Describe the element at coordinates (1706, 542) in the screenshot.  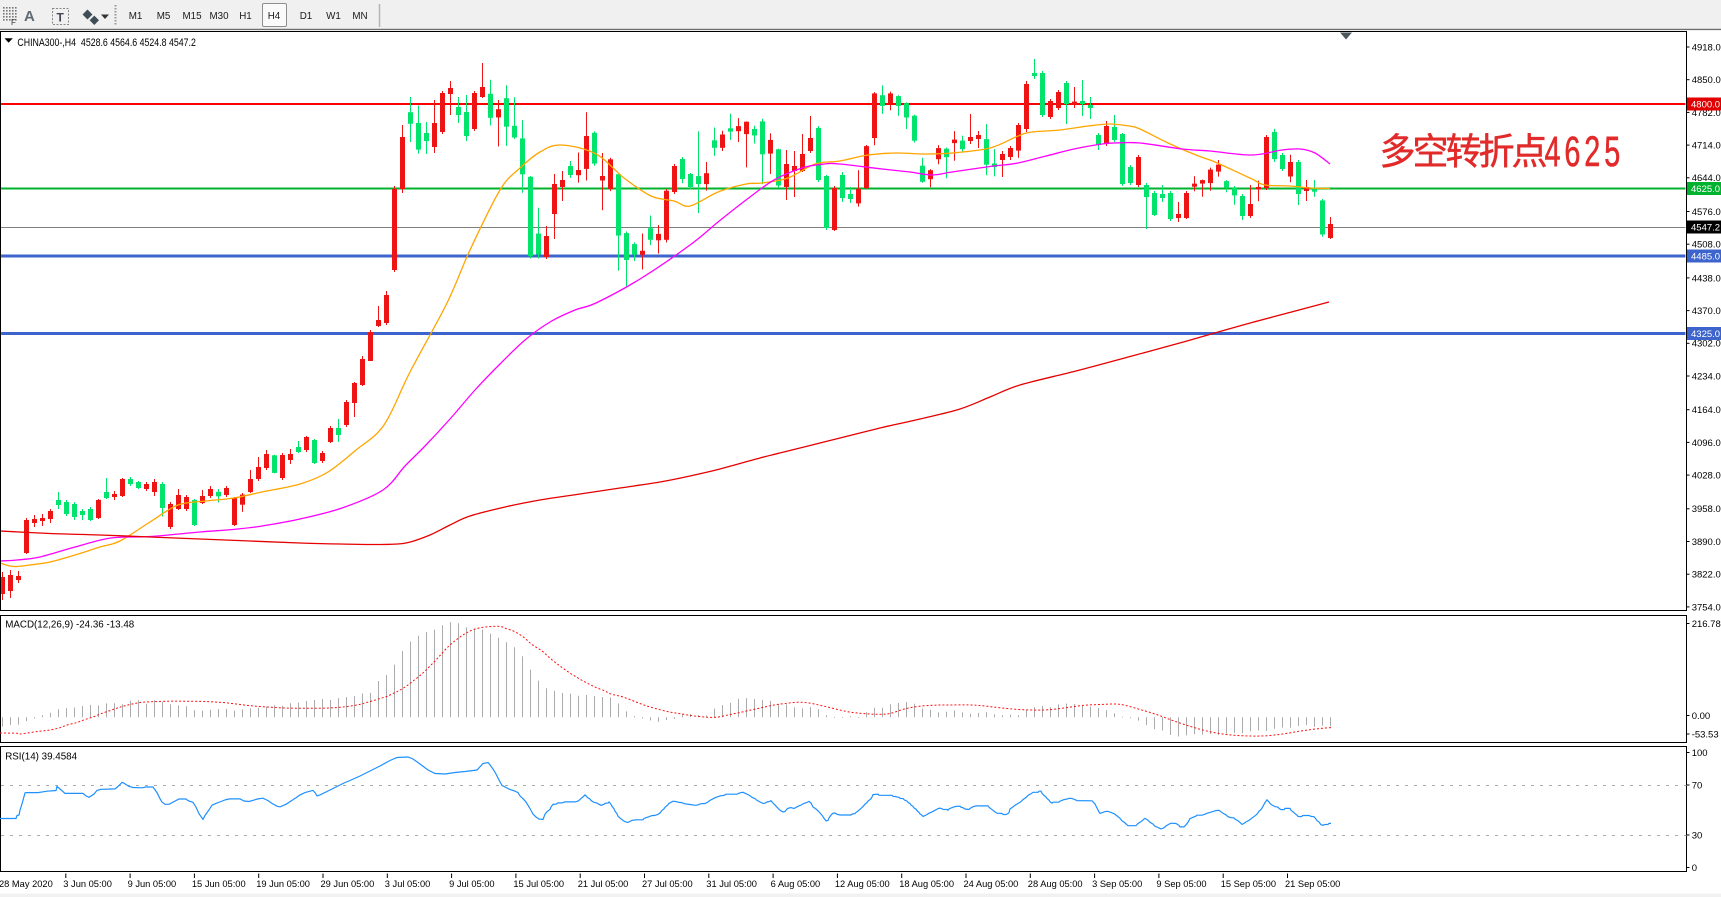
I see `svg-text: 3890.0` at that location.